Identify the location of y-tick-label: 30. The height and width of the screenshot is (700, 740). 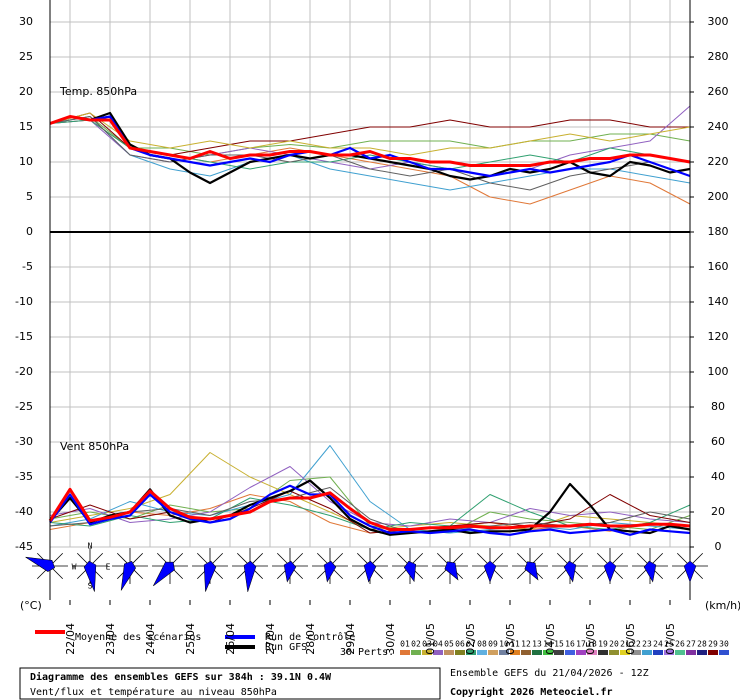
(26, 21).